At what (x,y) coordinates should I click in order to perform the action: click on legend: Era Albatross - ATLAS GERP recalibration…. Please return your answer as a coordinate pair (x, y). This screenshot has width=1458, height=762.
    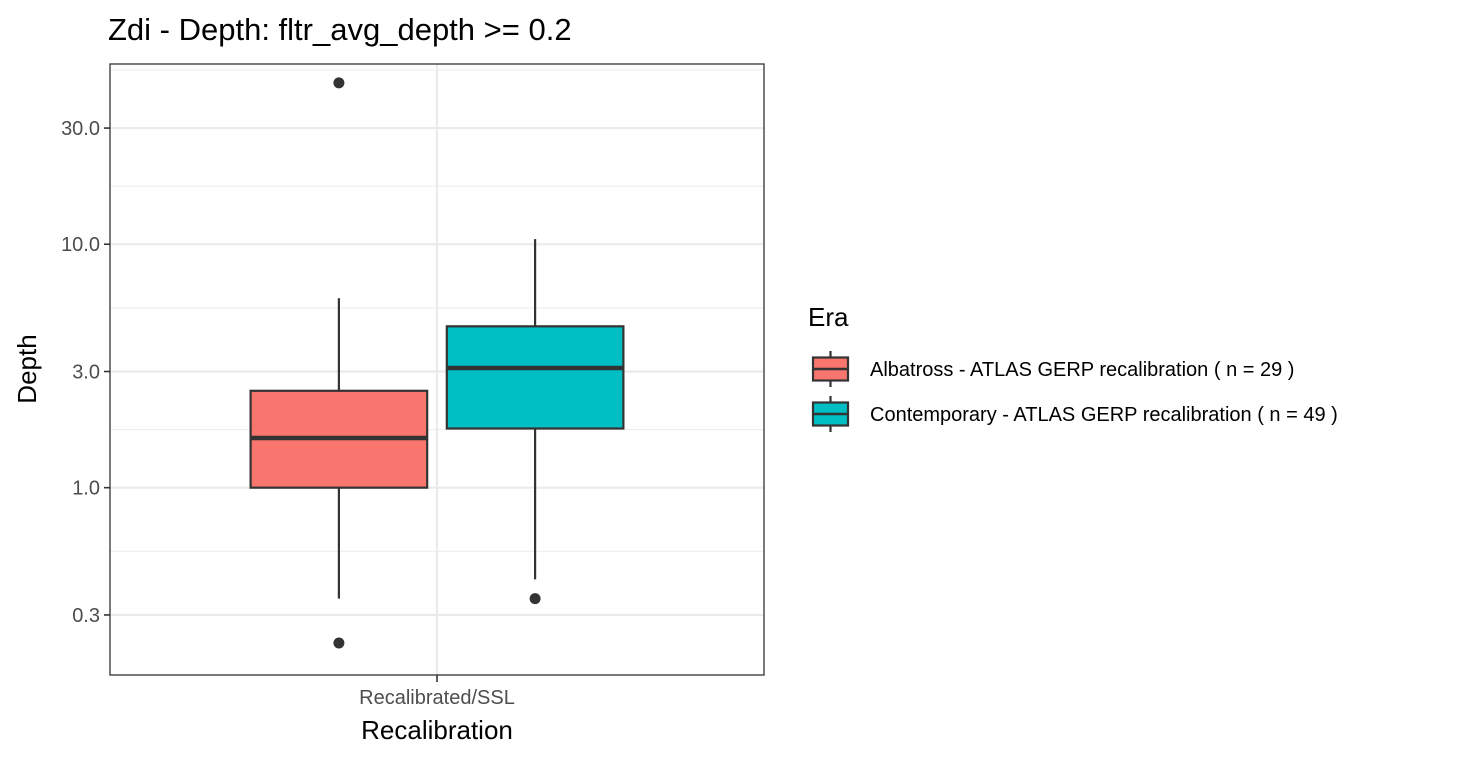
    Looking at the image, I should click on (1073, 367).